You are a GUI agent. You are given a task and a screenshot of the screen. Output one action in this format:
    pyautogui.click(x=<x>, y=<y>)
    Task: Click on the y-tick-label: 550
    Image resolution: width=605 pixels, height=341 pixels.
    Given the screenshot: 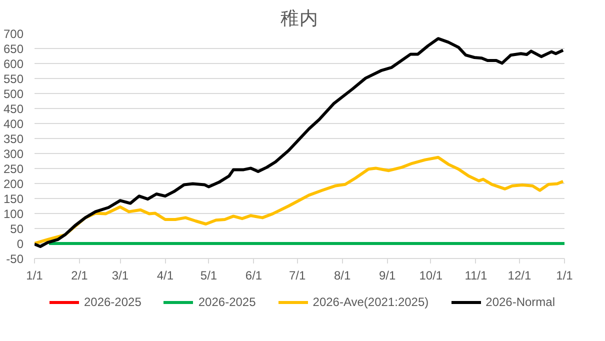 What is the action you would take?
    pyautogui.click(x=13, y=79)
    